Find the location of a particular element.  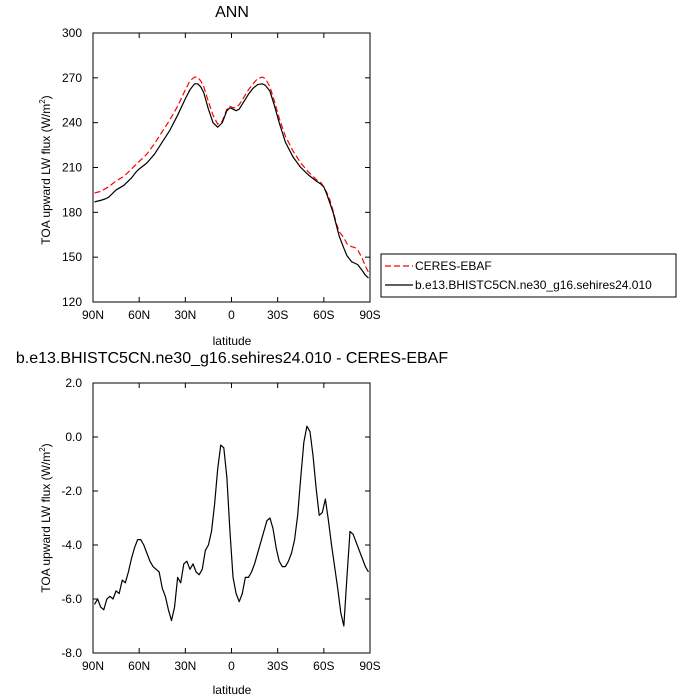

top-x-axis-label: latitude is located at coordinates (232, 341).